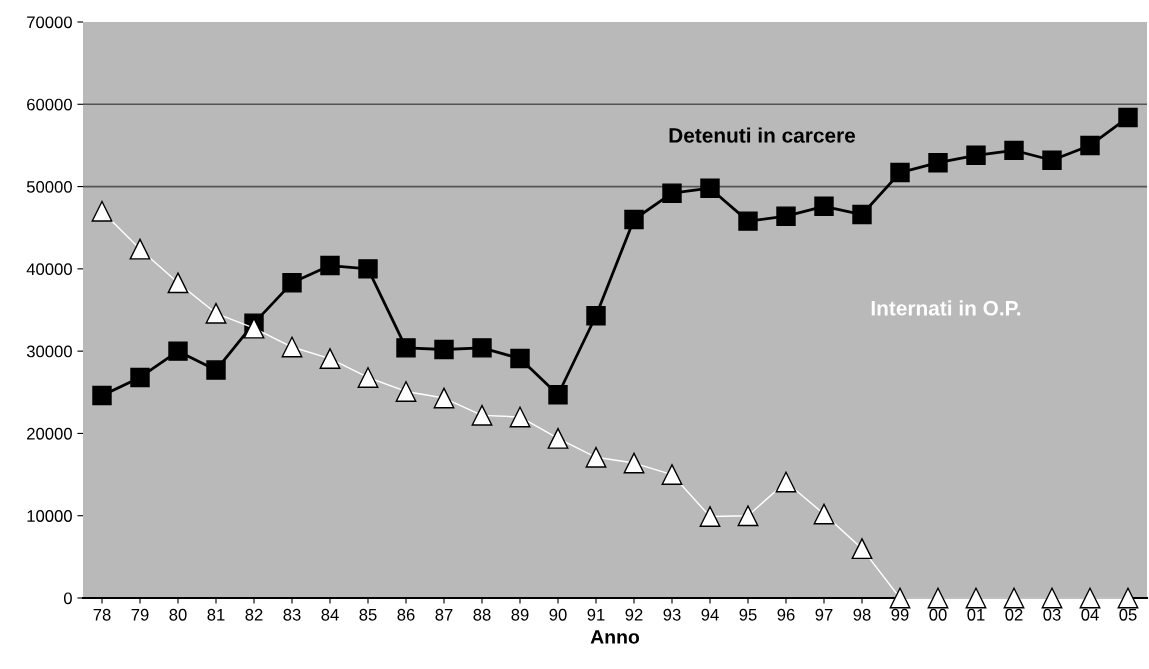 The image size is (1149, 669). What do you see at coordinates (558, 614) in the screenshot?
I see `x-tick-label: 90` at bounding box center [558, 614].